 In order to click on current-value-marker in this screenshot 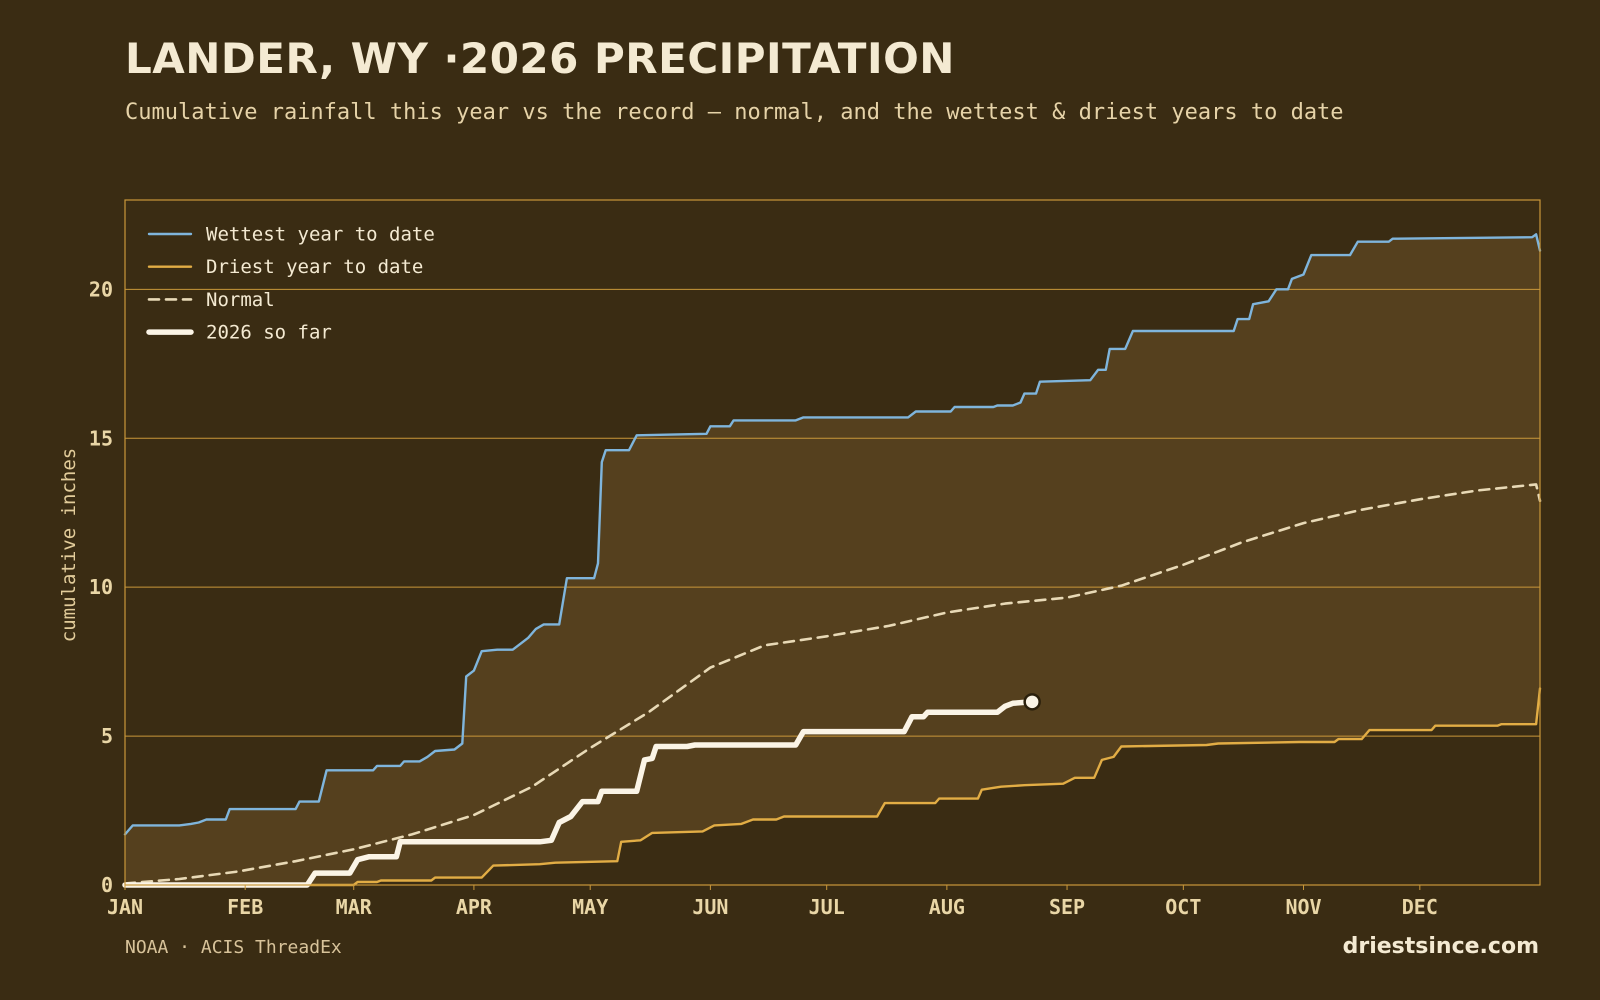, I will do `click(1032, 702)`.